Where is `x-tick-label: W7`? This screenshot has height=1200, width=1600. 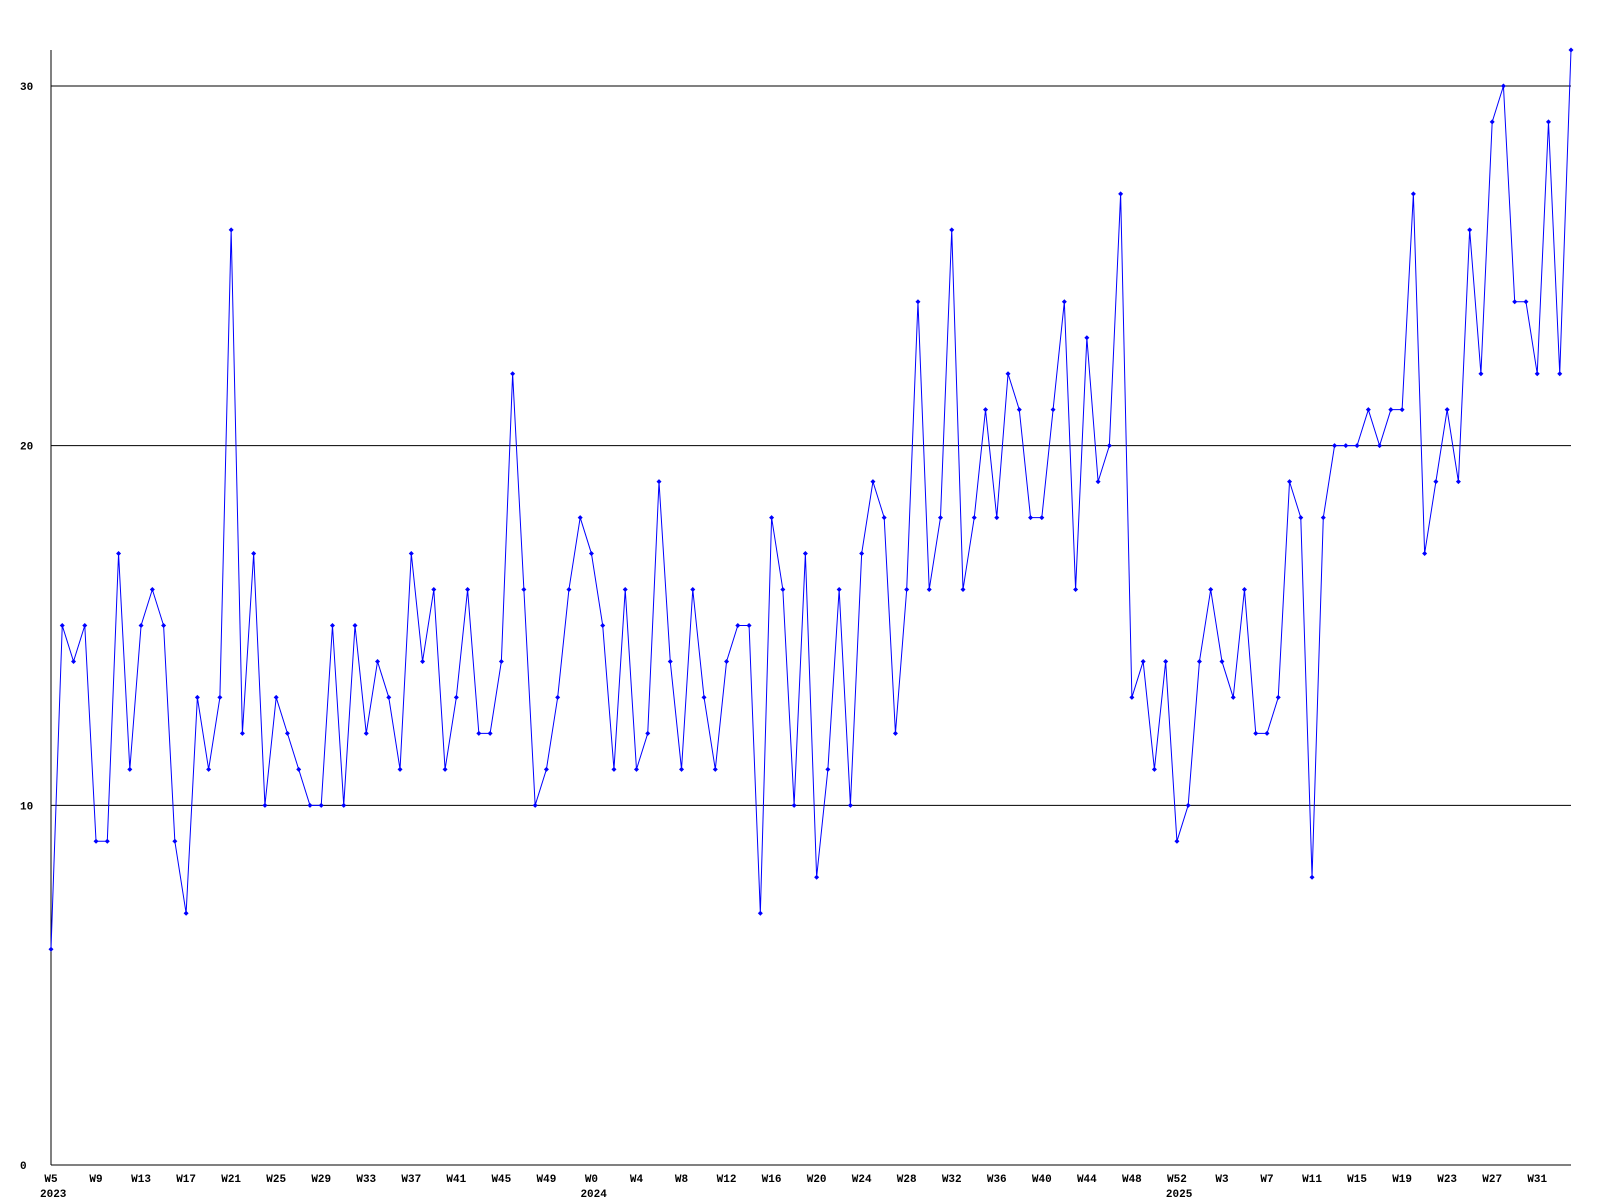
x-tick-label: W7 is located at coordinates (1266, 1180).